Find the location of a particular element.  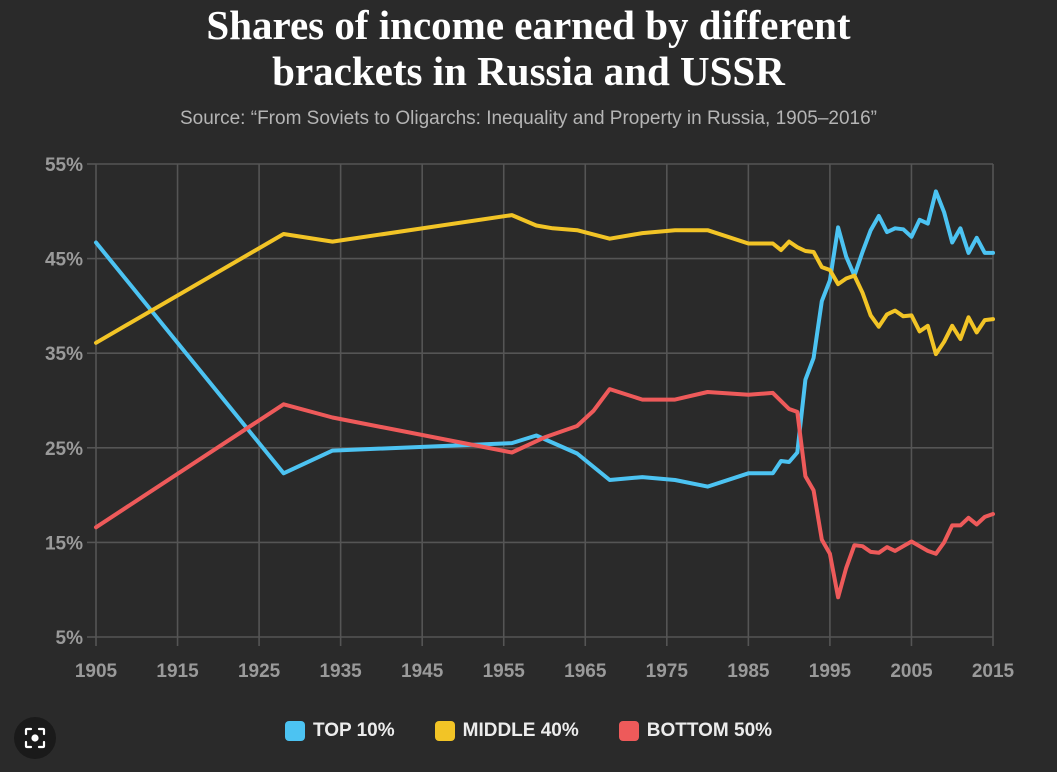

legend-swatch-bottom50 is located at coordinates (628, 731).